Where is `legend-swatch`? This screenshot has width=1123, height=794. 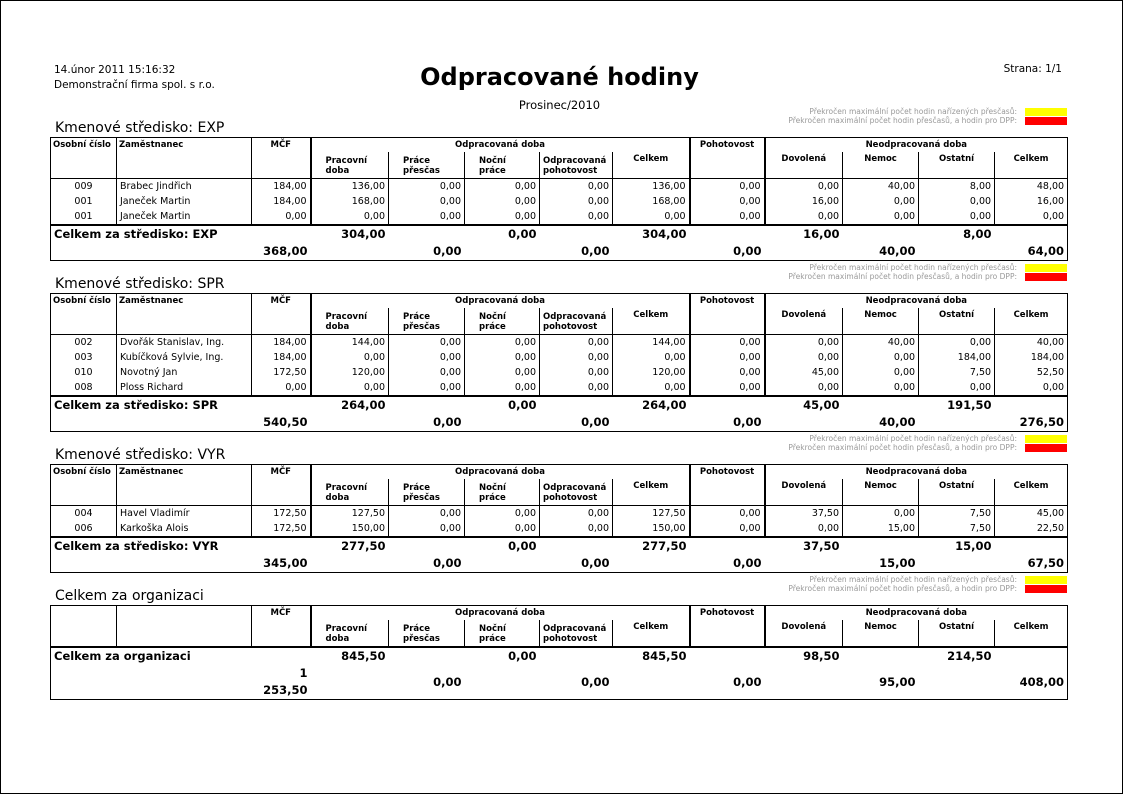
legend-swatch is located at coordinates (1046, 276).